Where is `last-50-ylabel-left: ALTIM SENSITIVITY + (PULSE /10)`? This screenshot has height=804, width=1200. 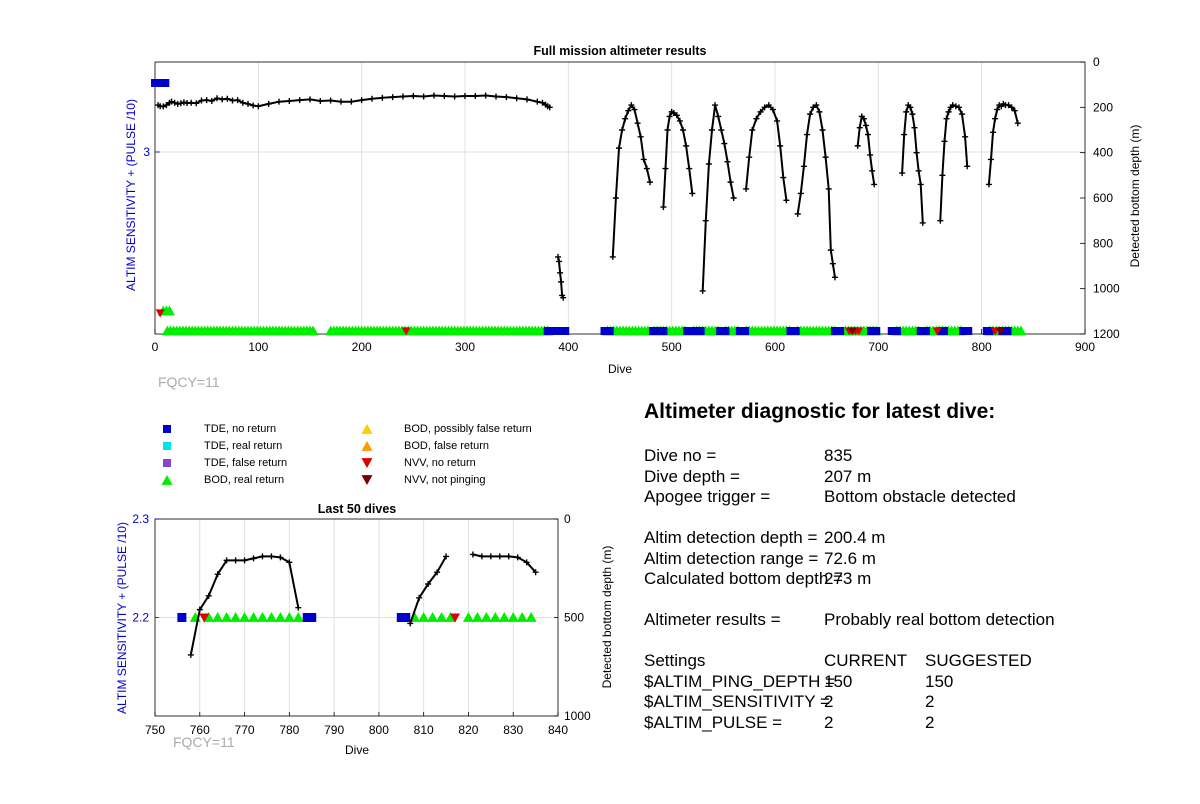 last-50-ylabel-left: ALTIM SENSITIVITY + (PULSE /10) is located at coordinates (122, 618).